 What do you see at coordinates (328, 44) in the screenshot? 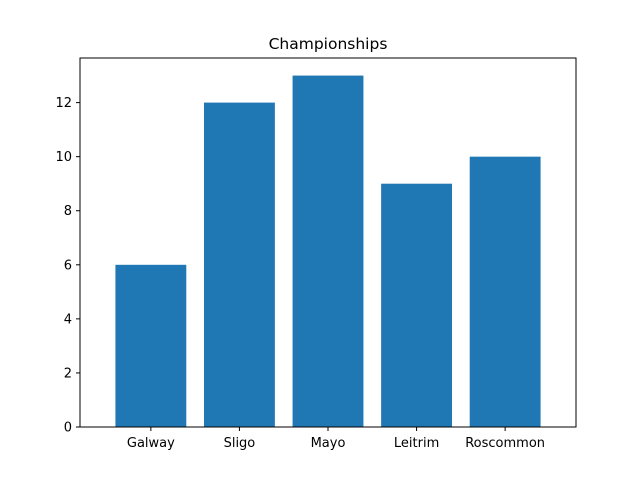
I see `chart-title: Championships` at bounding box center [328, 44].